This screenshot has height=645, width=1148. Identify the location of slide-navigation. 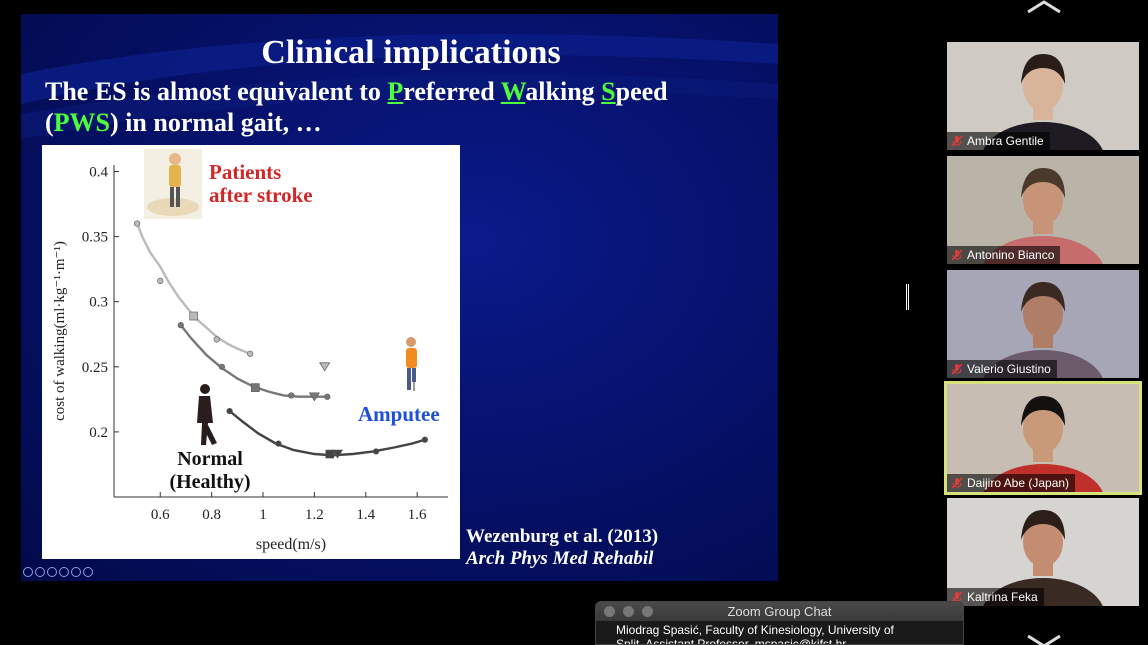
(58, 572).